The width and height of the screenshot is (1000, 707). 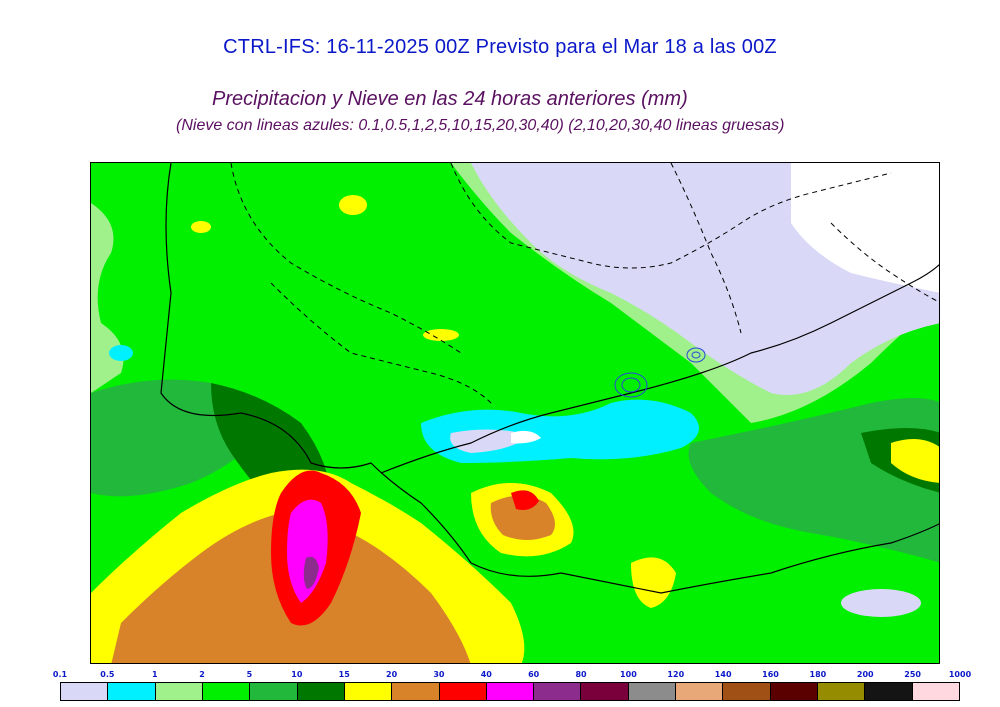 I want to click on patch-trace-se, so click(x=881, y=603).